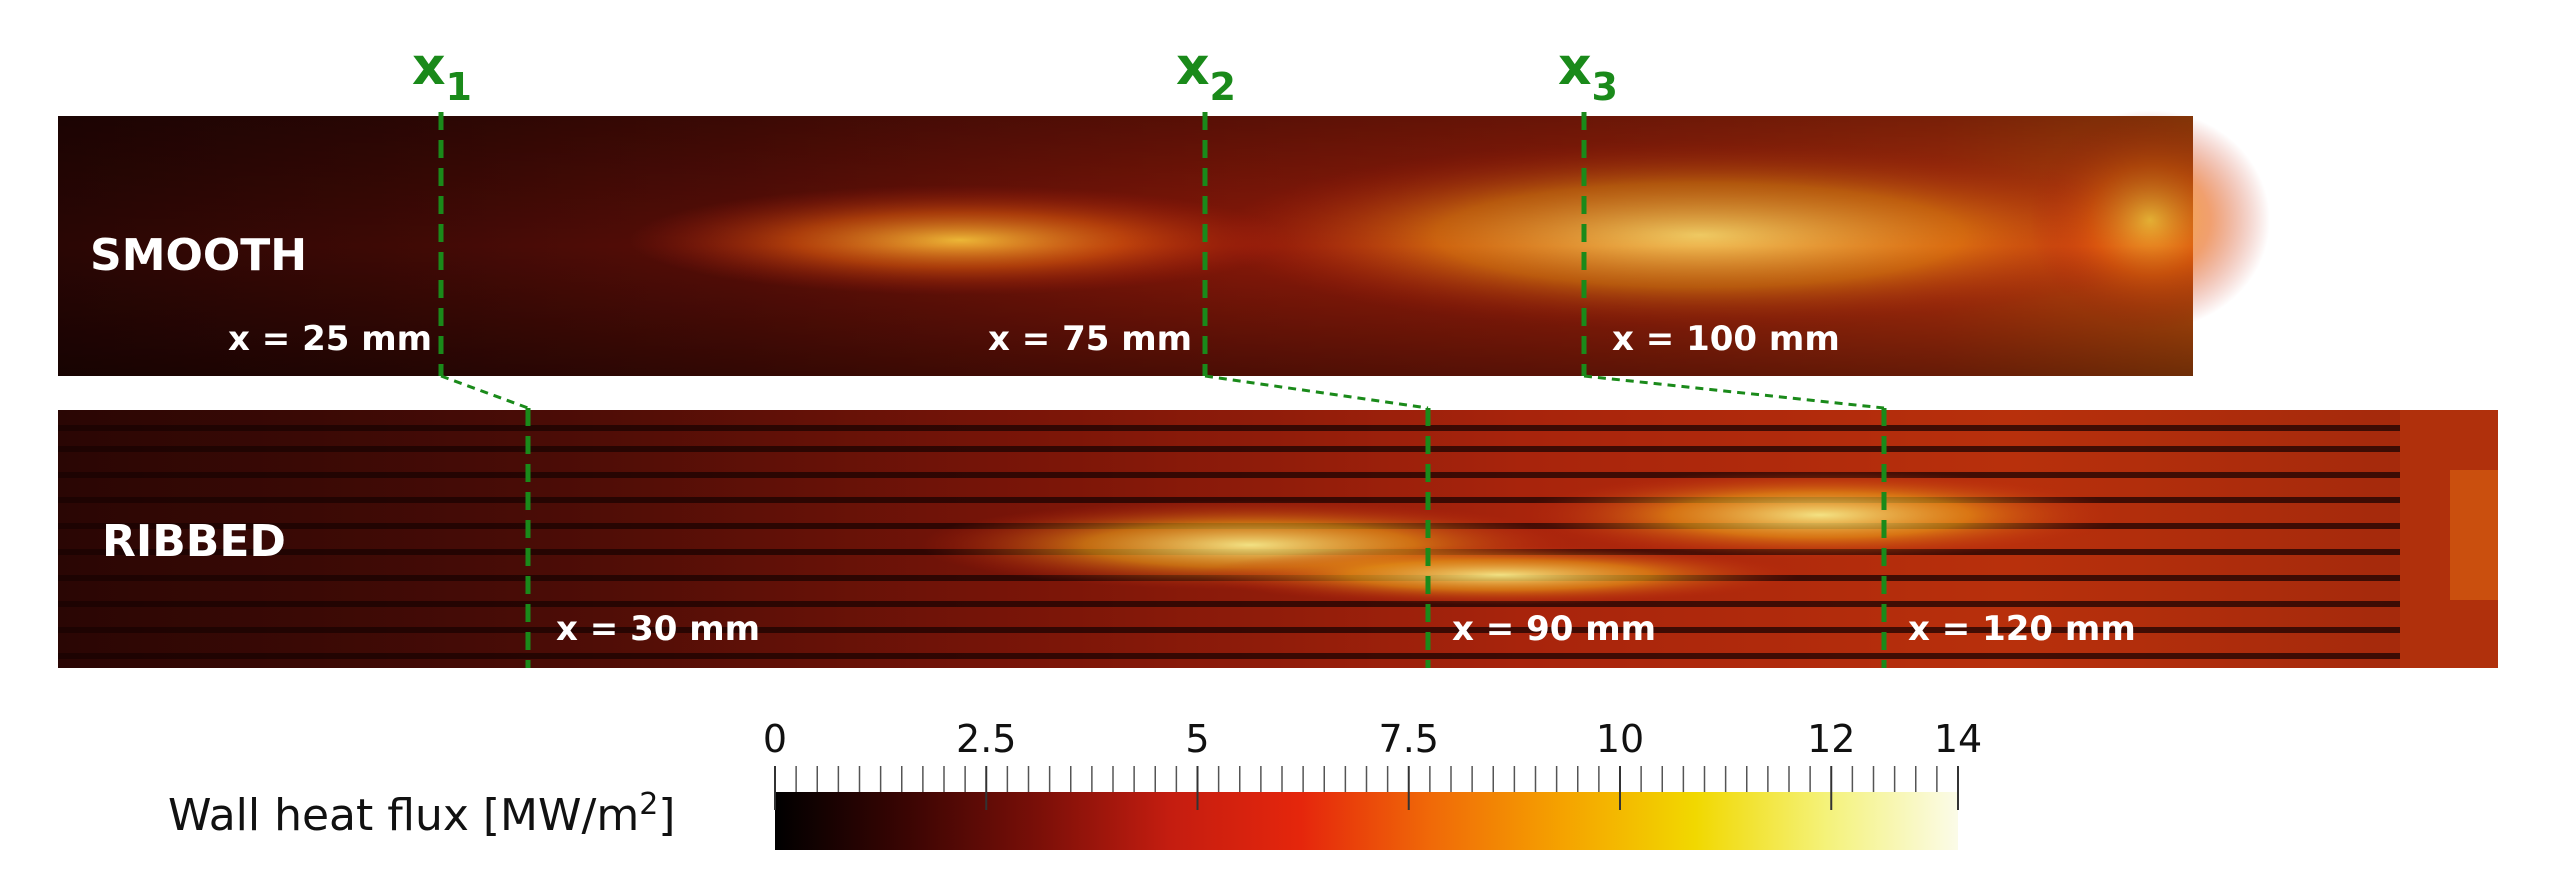 The width and height of the screenshot is (2558, 880). Describe the element at coordinates (986, 739) in the screenshot. I see `colorbar-tick-label: 2.5` at that location.